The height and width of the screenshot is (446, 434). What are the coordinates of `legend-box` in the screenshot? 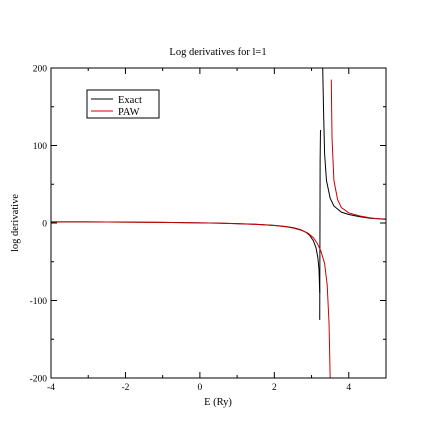 It's located at (123, 104).